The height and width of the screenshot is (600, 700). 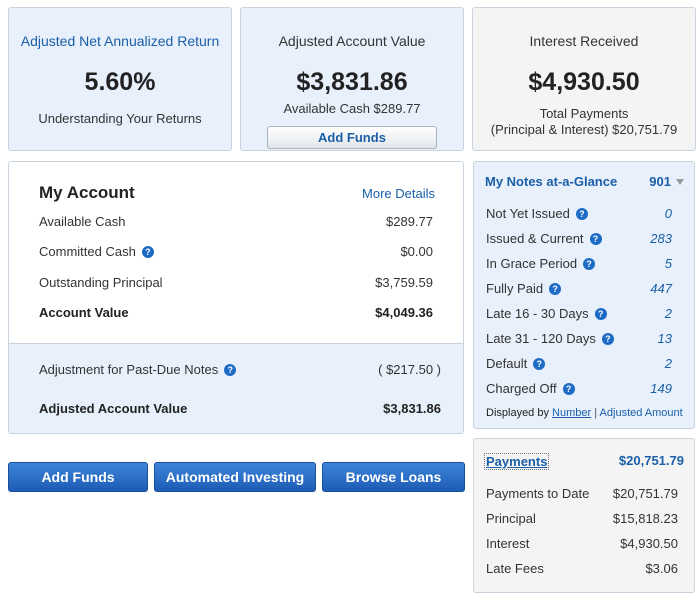 What do you see at coordinates (584, 113) in the screenshot?
I see `total-payments-label: Total Payments` at bounding box center [584, 113].